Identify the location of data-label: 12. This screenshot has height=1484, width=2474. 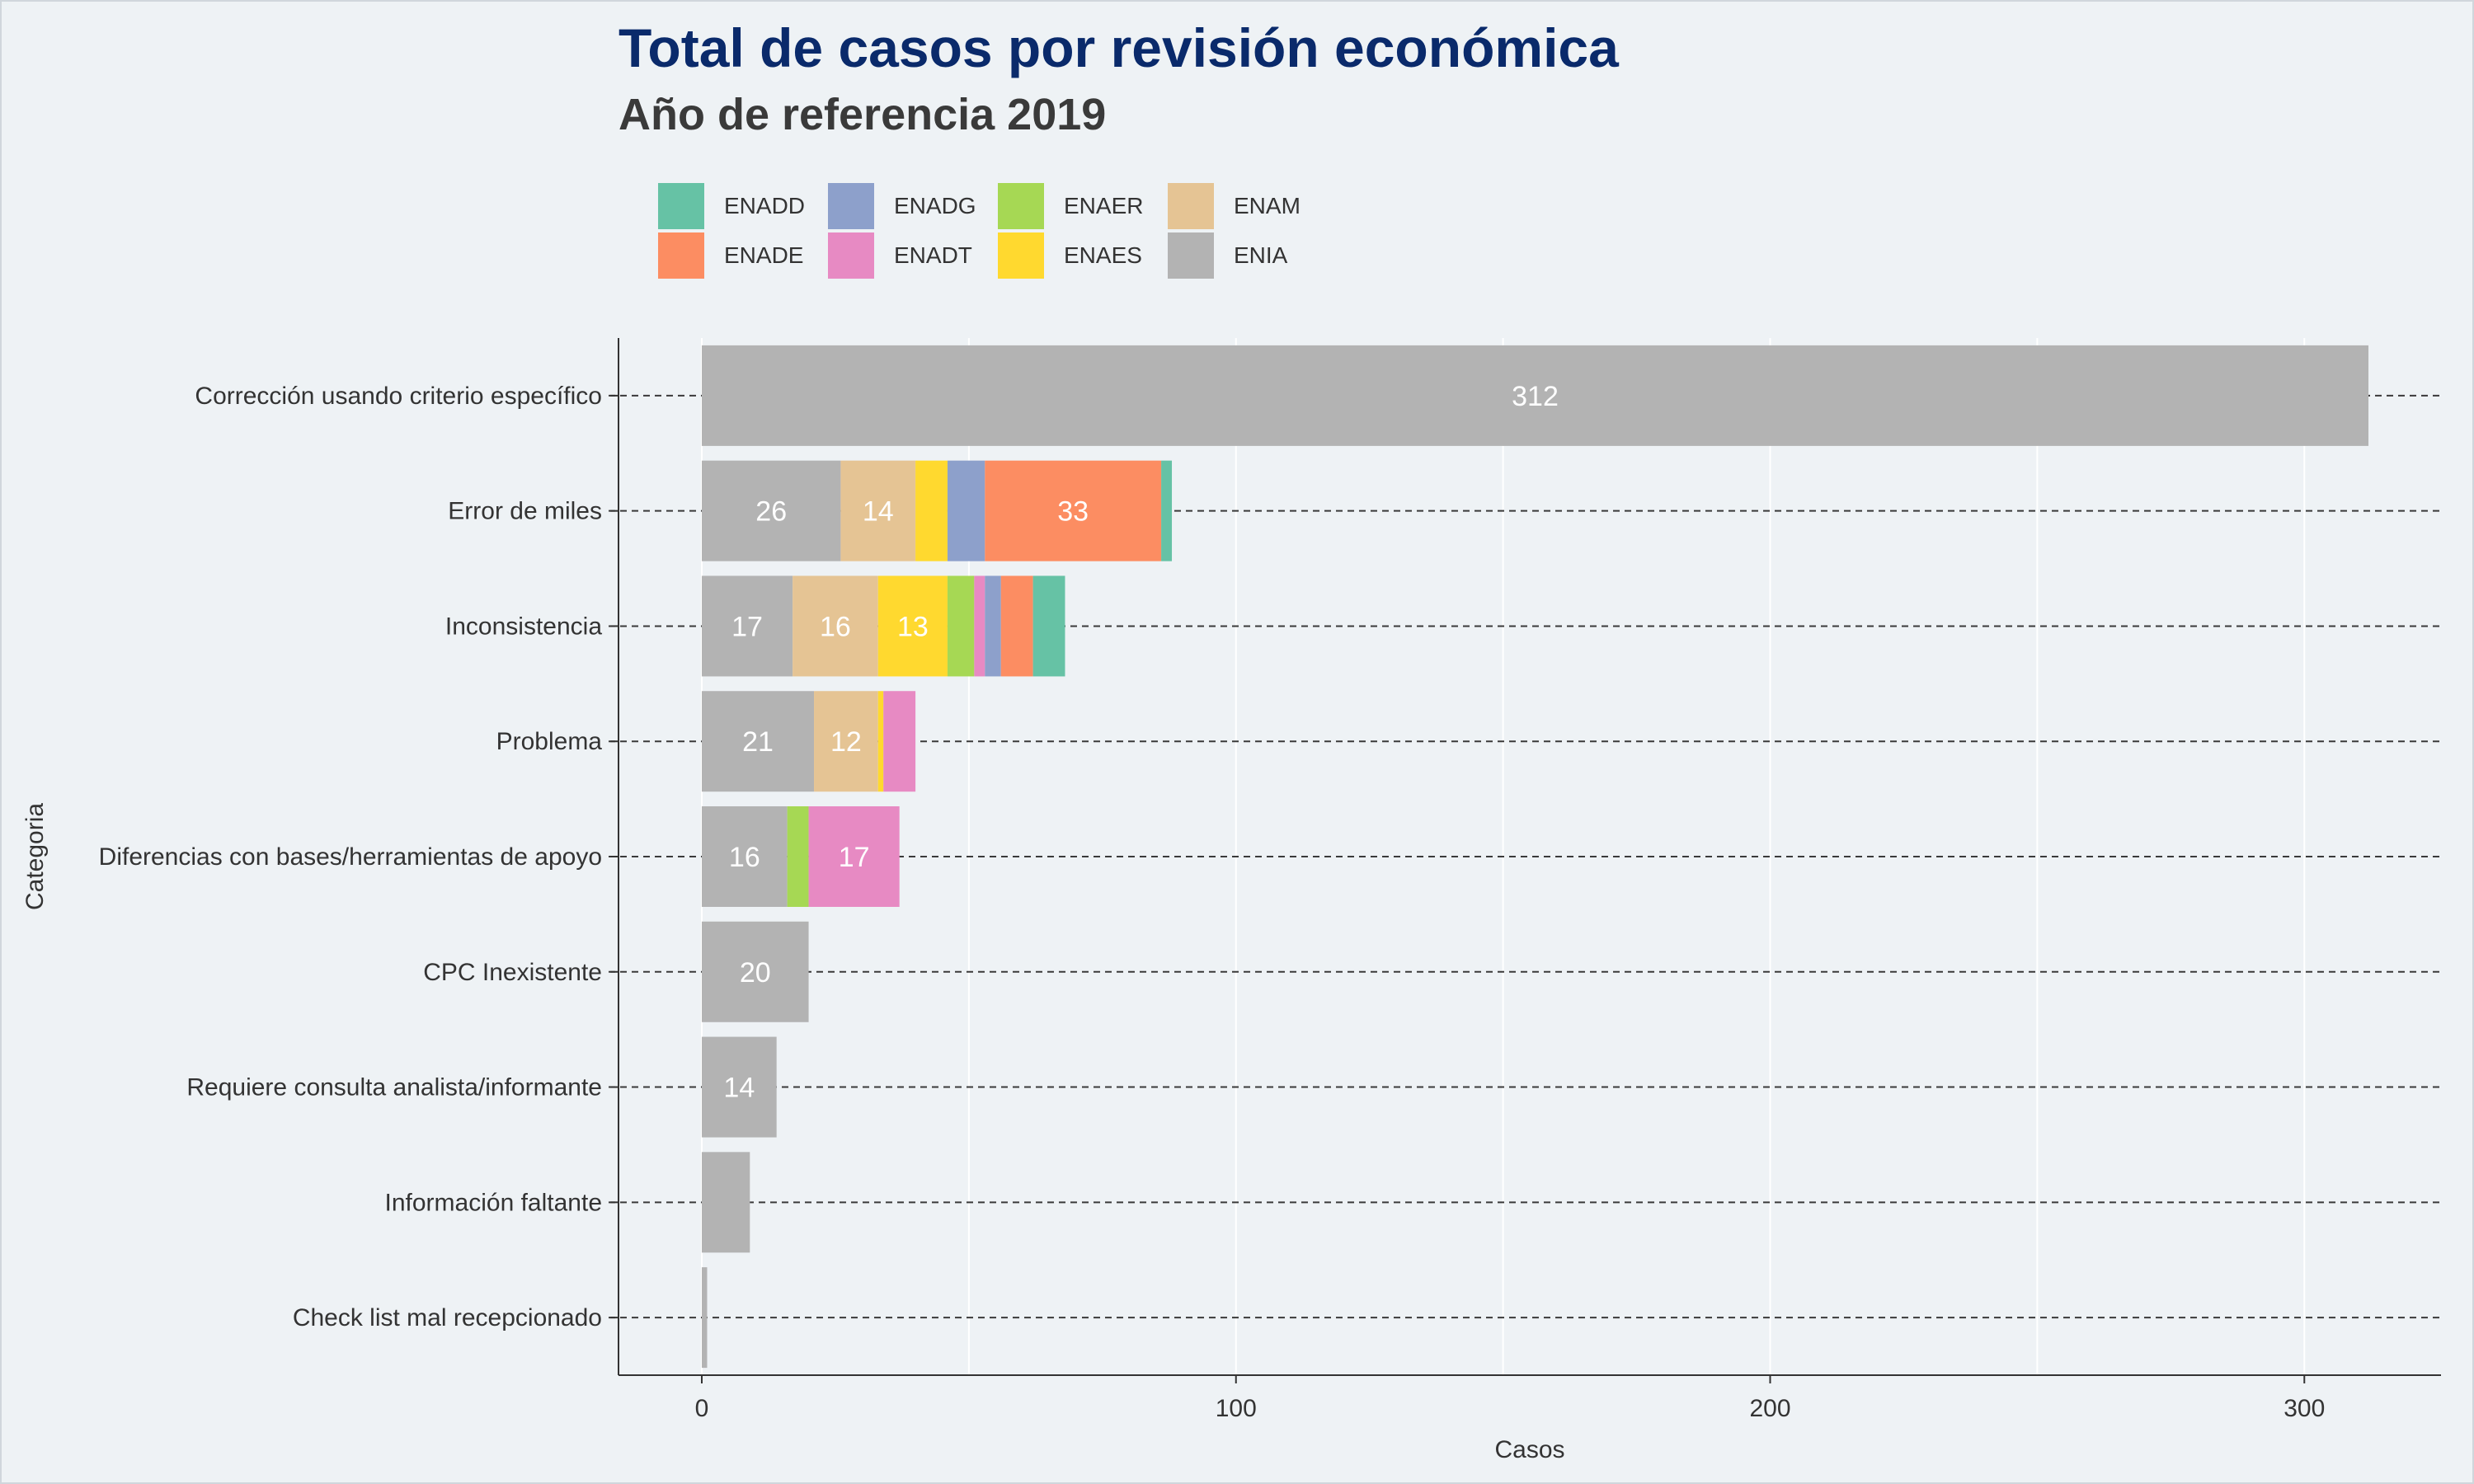
(846, 742).